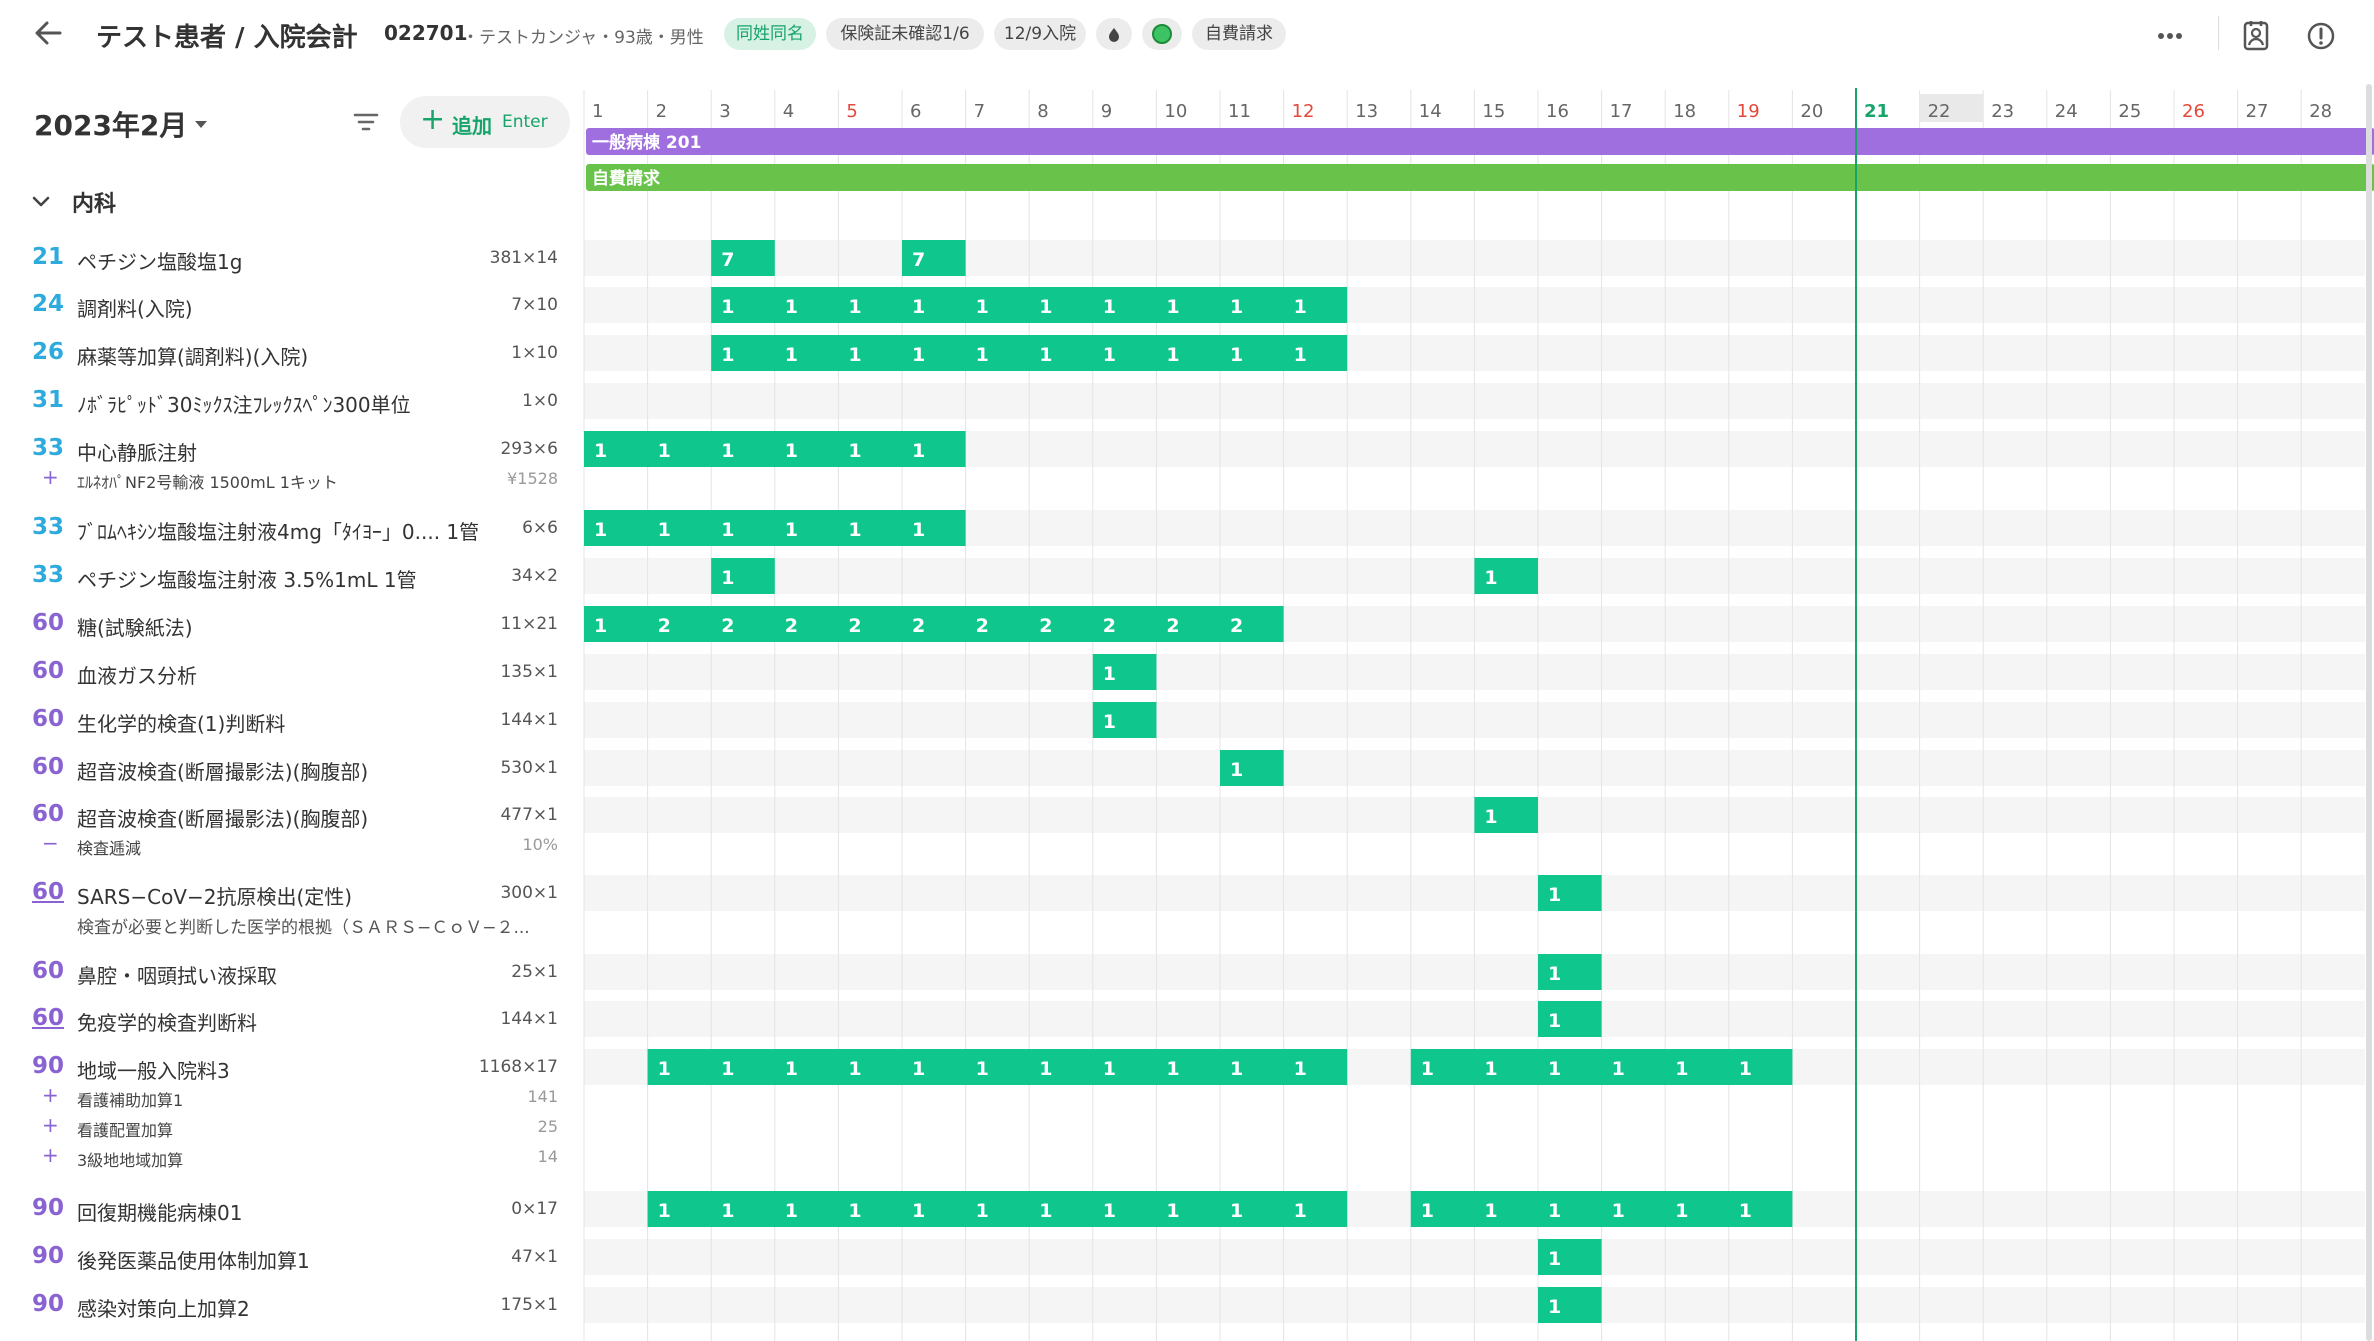 The height and width of the screenshot is (1341, 2374). I want to click on drop-icon-badge, so click(1114, 34).